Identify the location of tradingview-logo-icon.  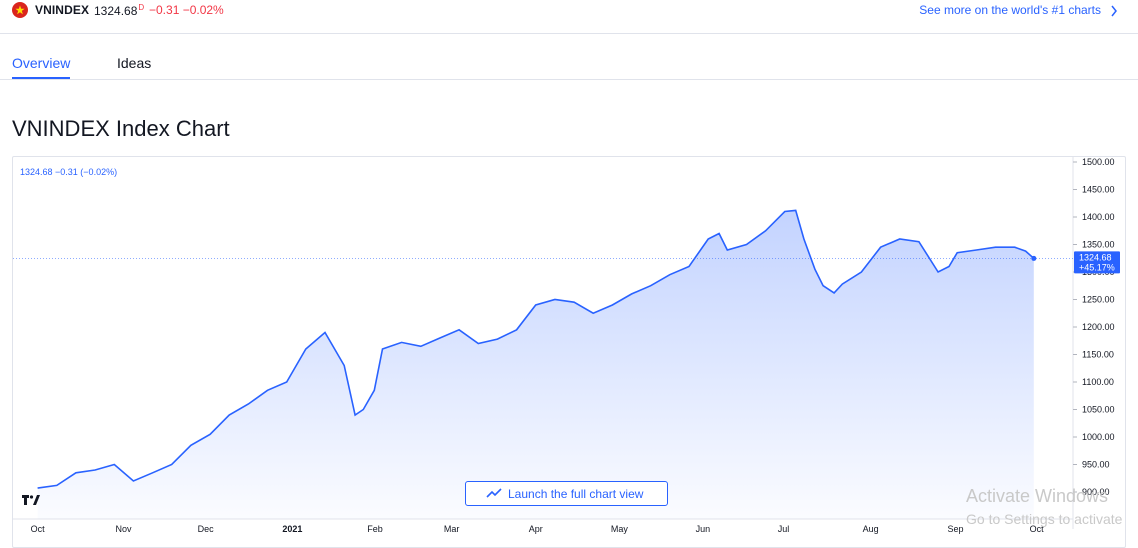
(31, 500).